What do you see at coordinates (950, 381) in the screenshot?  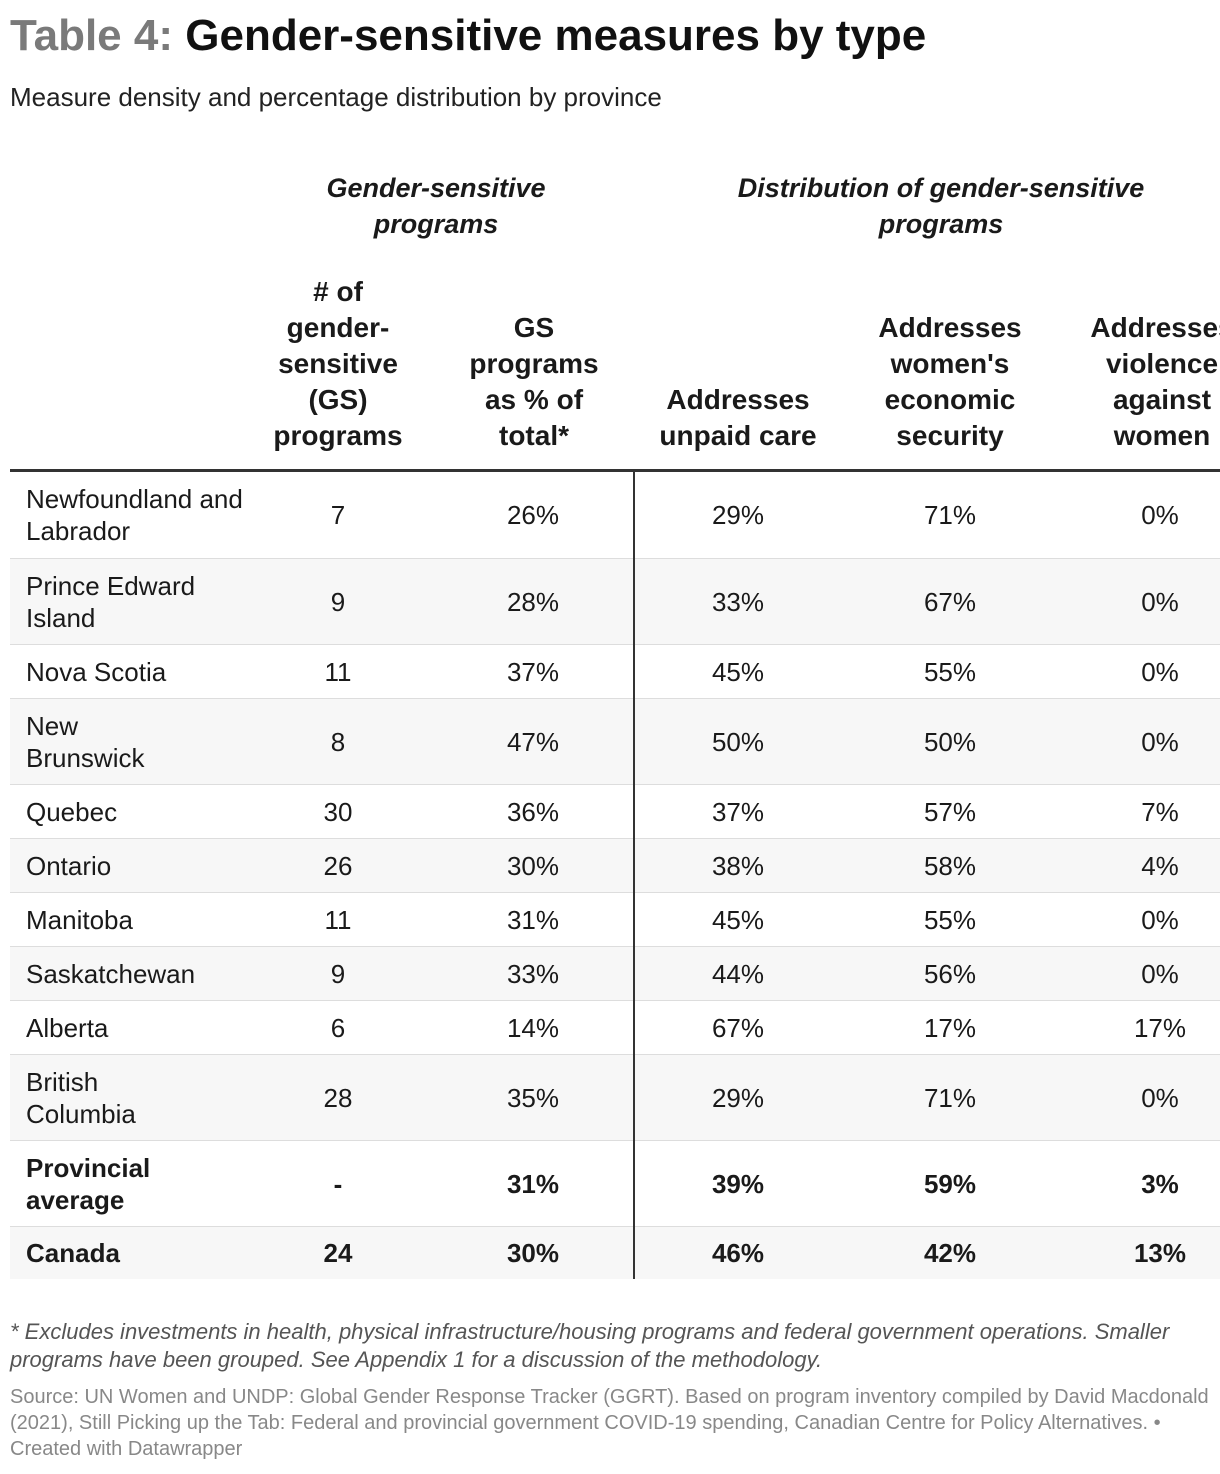 I see `column-header-economic-security: Addresses women's economic security` at bounding box center [950, 381].